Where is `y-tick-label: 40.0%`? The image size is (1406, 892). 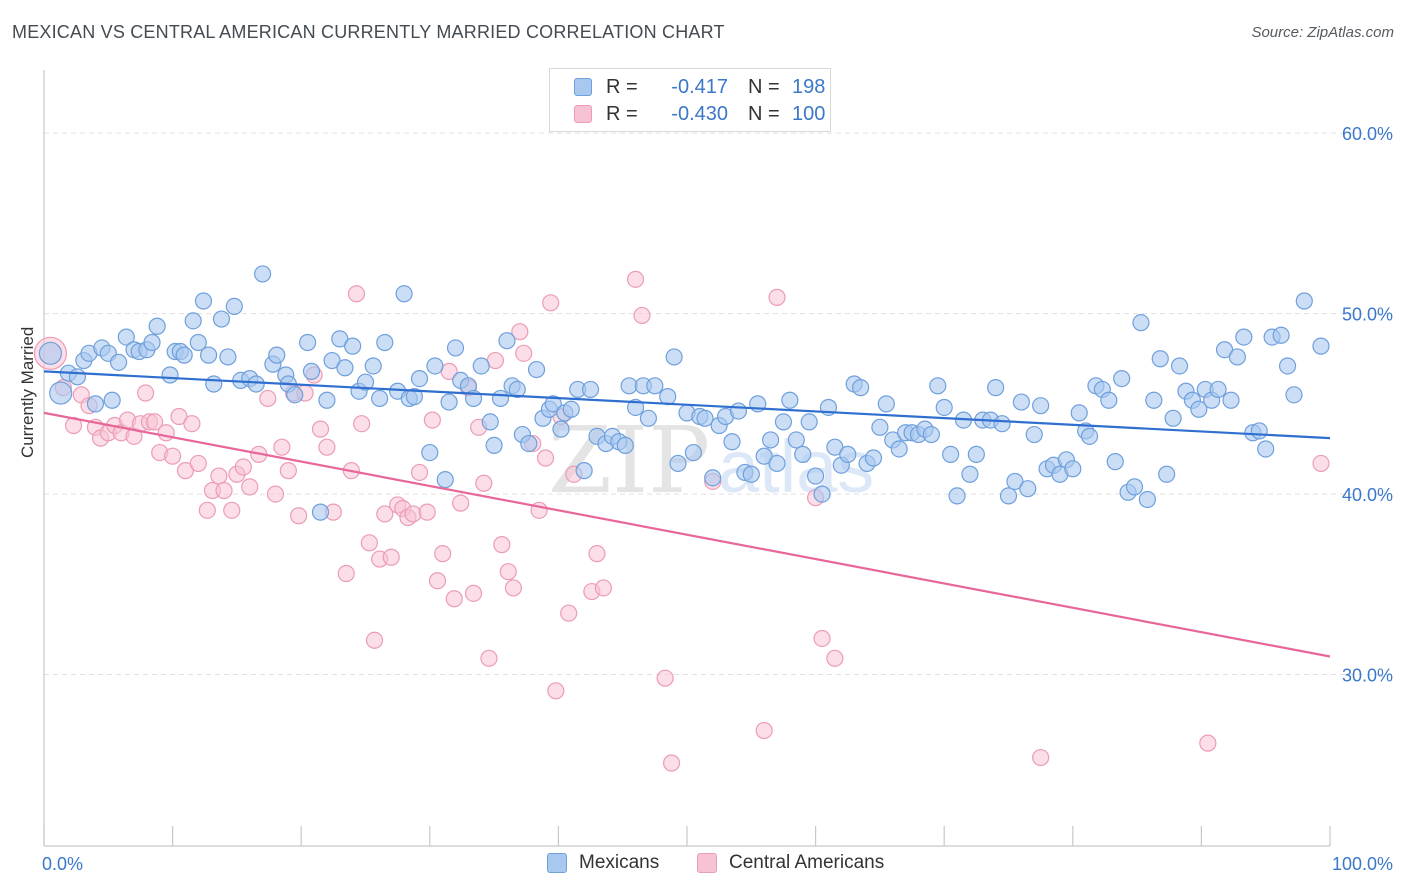
y-tick-label: 40.0% is located at coordinates (1367, 495).